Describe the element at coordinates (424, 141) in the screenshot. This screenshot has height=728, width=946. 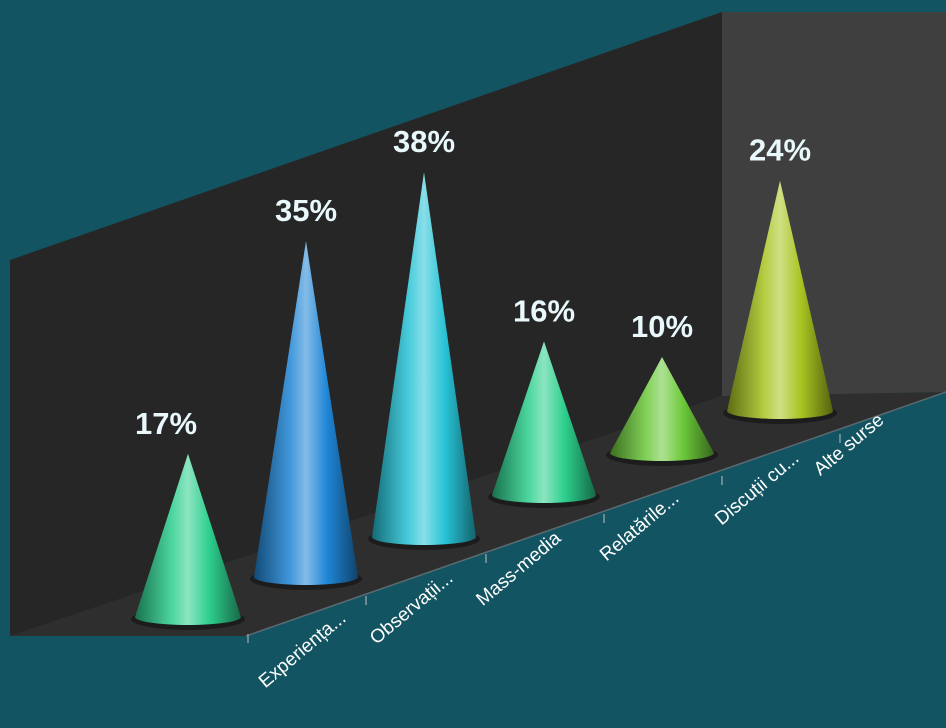
I see `value-label: 38%` at that location.